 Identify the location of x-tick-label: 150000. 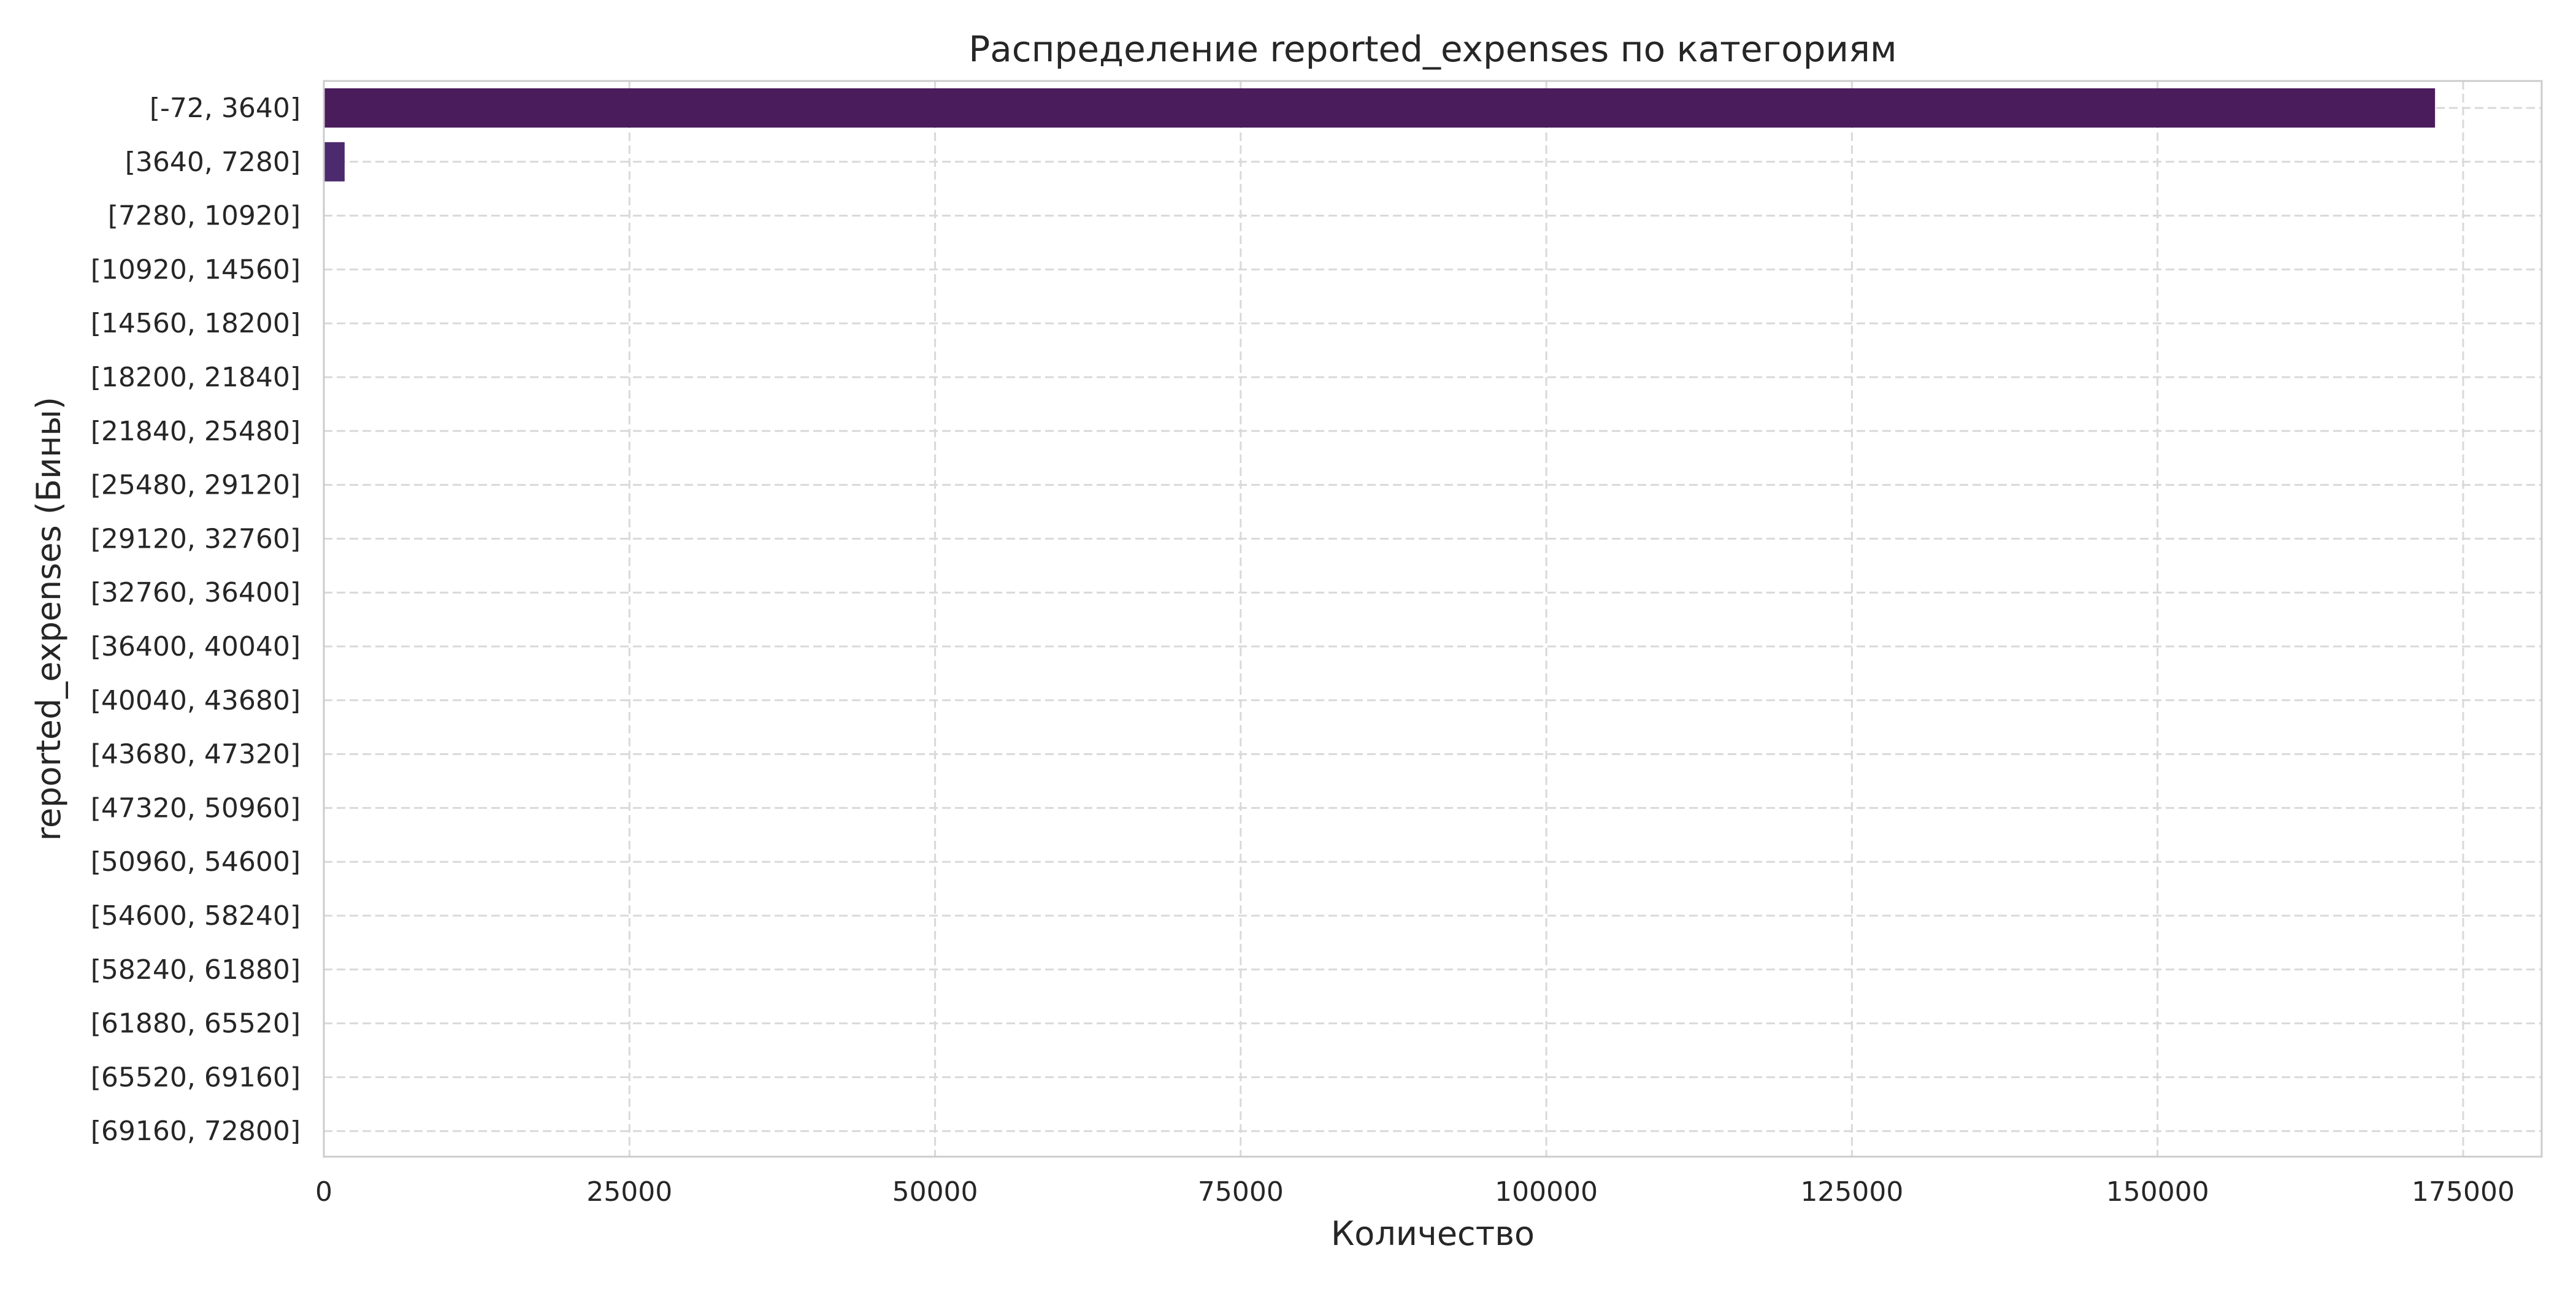
(2157, 1192).